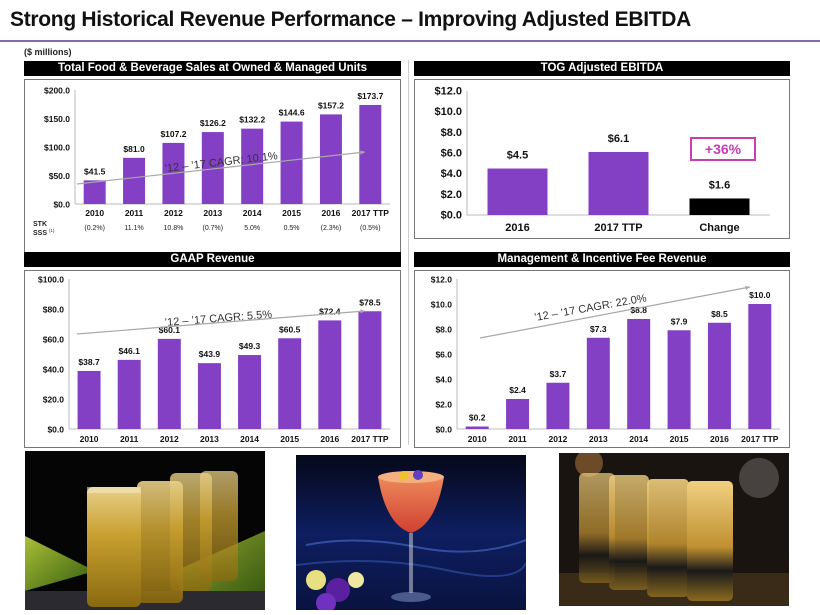 The image size is (820, 615). I want to click on data-label: $157.2, so click(331, 105).